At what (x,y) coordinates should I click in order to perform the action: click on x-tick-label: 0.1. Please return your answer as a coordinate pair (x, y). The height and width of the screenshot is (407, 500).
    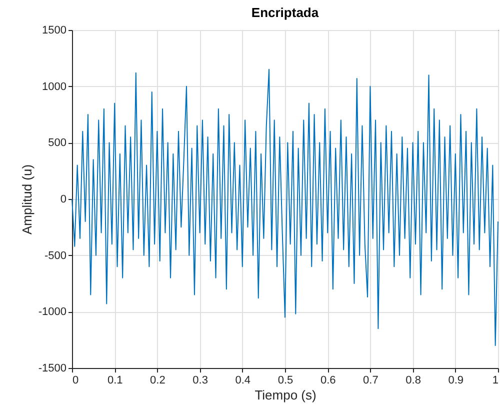
    Looking at the image, I should click on (115, 380).